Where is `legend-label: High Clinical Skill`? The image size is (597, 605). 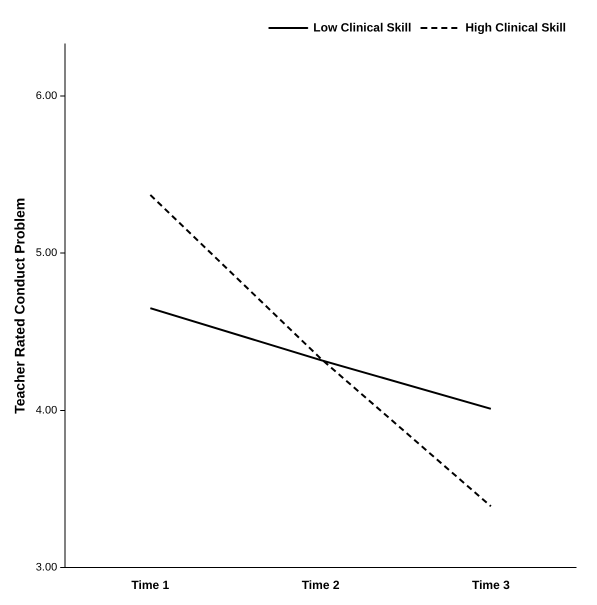
legend-label: High Clinical Skill is located at coordinates (515, 27).